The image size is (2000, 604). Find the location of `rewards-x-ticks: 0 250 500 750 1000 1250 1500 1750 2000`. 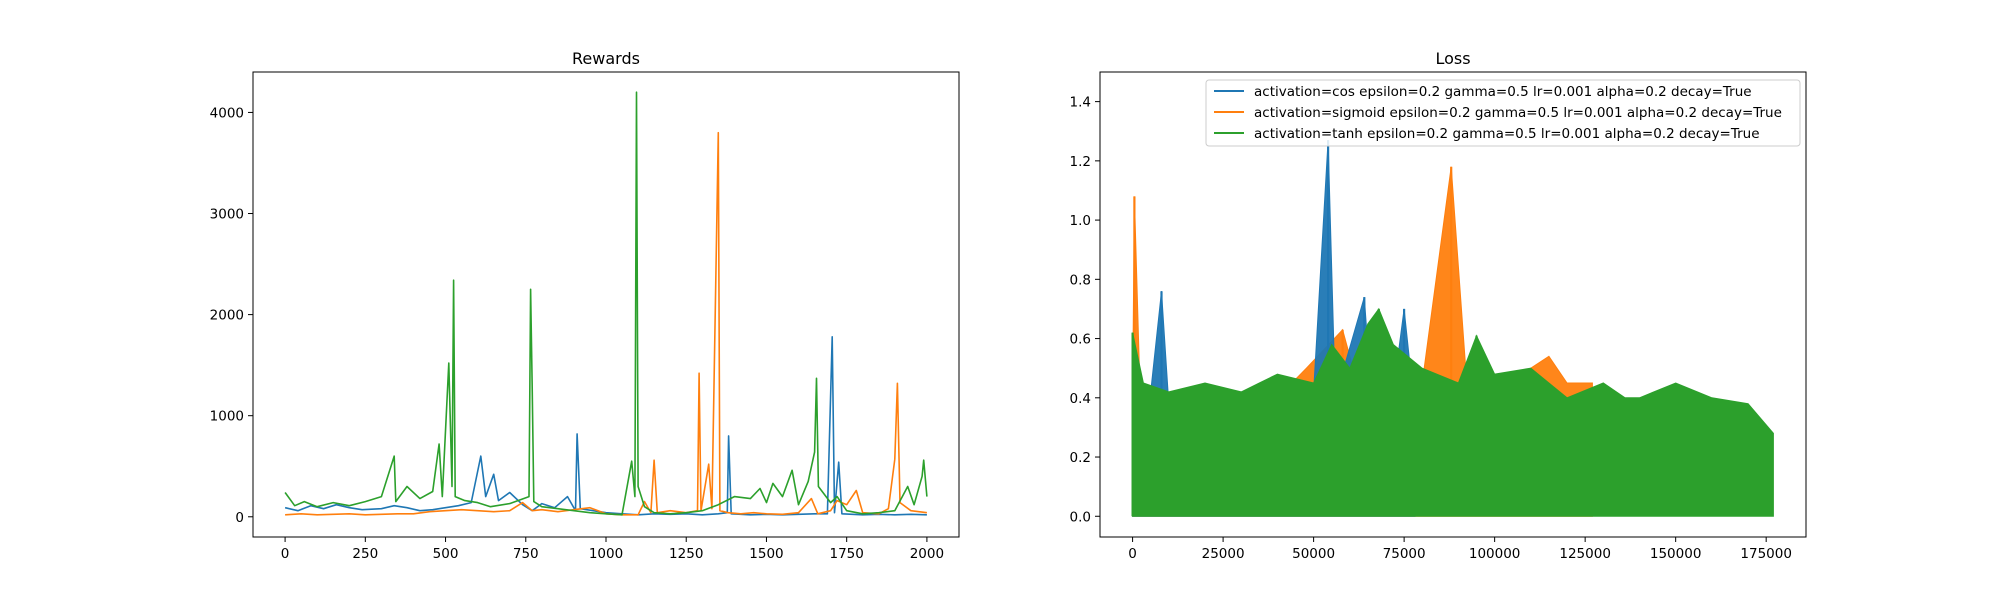

rewards-x-ticks: 0 250 500 750 1000 1250 1500 1750 2000 is located at coordinates (612, 549).